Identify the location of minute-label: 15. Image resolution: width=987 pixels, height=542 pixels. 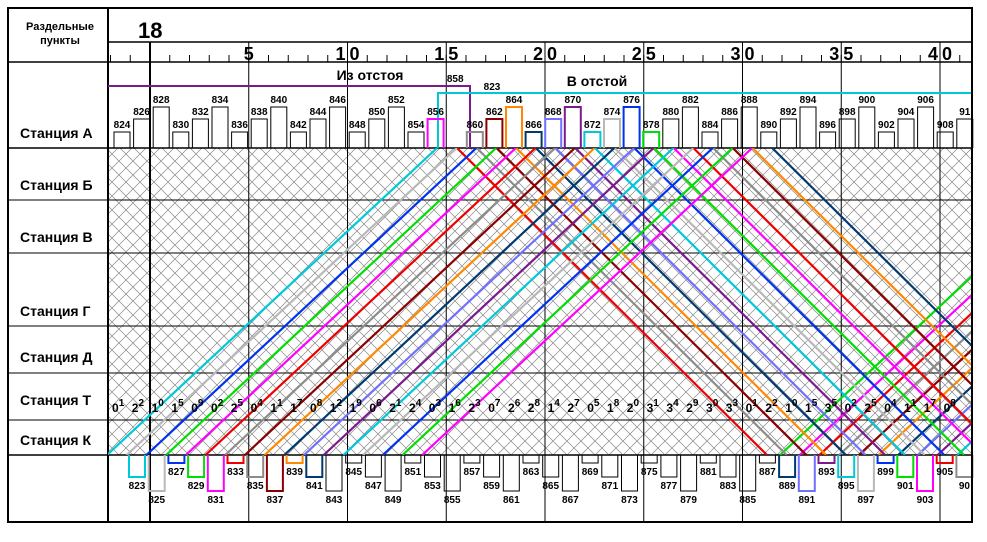
(448, 54).